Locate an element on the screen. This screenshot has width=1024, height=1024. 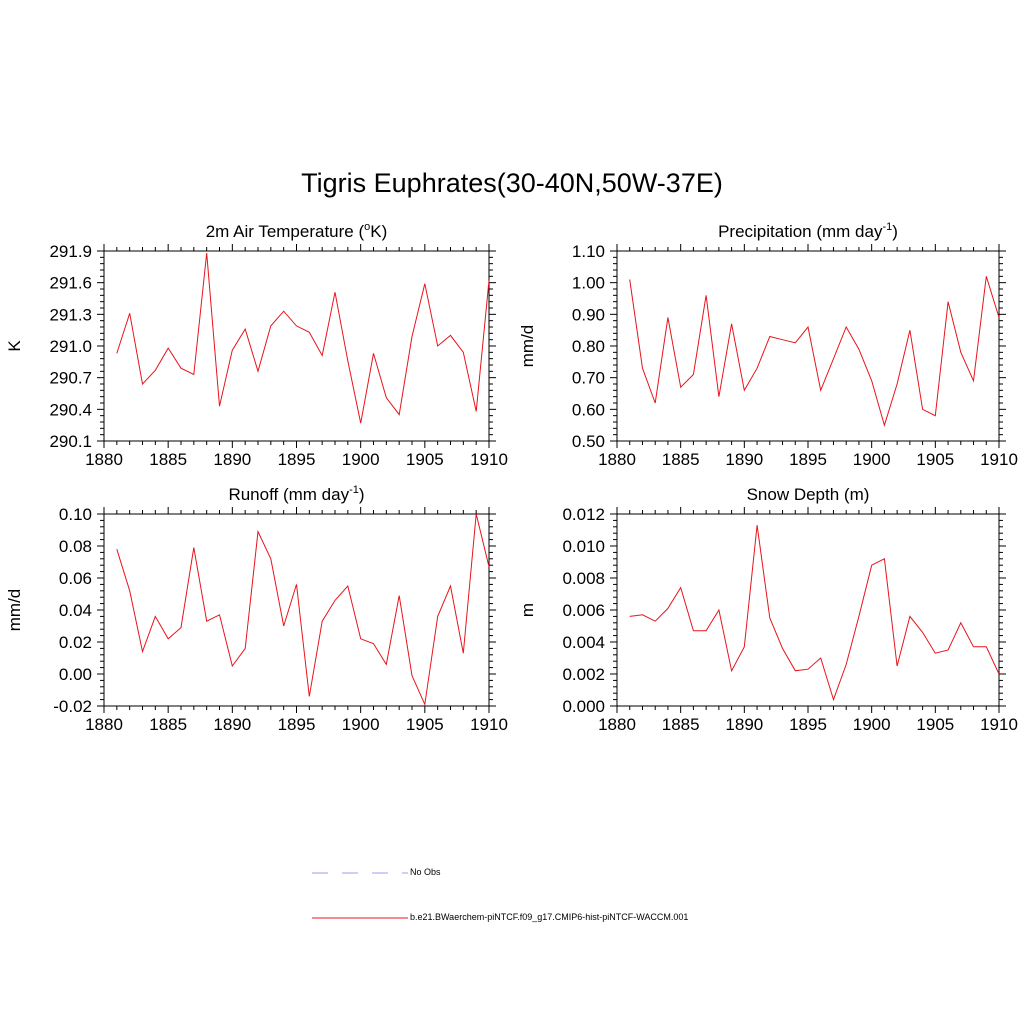
y-tick-label: 0.08 is located at coordinates (75, 546).